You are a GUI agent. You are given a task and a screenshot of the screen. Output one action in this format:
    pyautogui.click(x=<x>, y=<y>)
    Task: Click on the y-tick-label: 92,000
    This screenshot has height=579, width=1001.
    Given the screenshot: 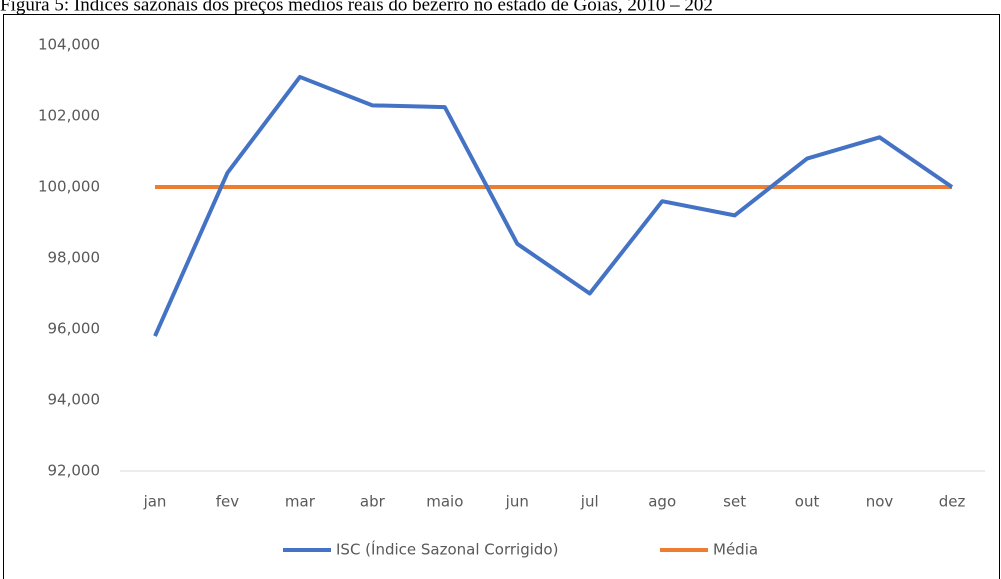 What is the action you would take?
    pyautogui.click(x=74, y=471)
    